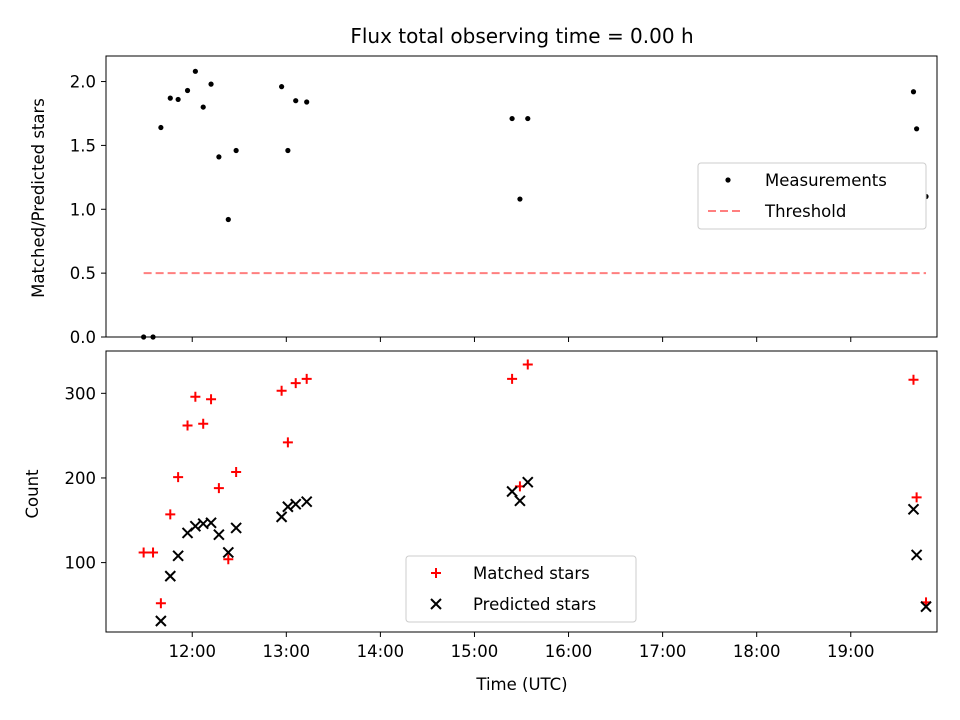  Describe the element at coordinates (83, 145) in the screenshot. I see `top-ytick-label: 1.5` at that location.